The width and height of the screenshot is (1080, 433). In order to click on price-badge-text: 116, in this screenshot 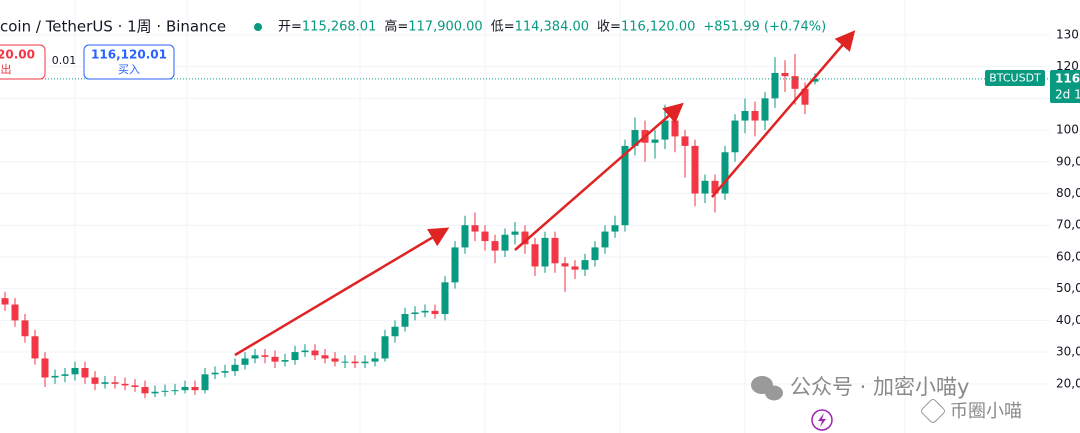, I will do `click(1067, 79)`.